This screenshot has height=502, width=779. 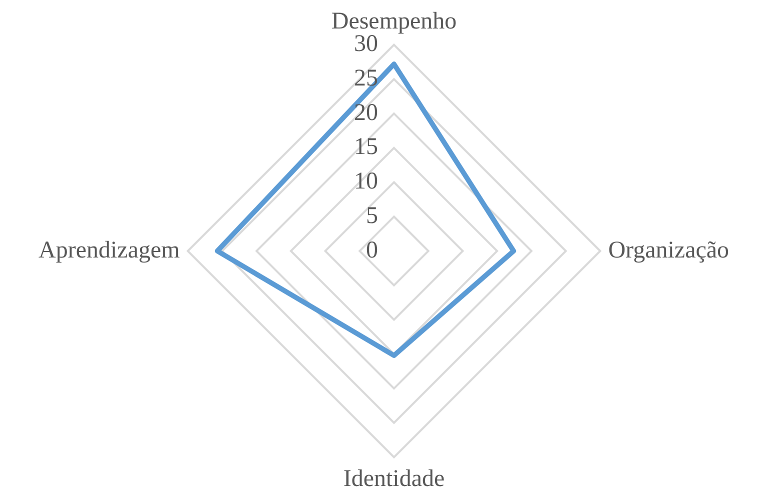 What do you see at coordinates (372, 250) in the screenshot?
I see `y-tick-label: 0` at bounding box center [372, 250].